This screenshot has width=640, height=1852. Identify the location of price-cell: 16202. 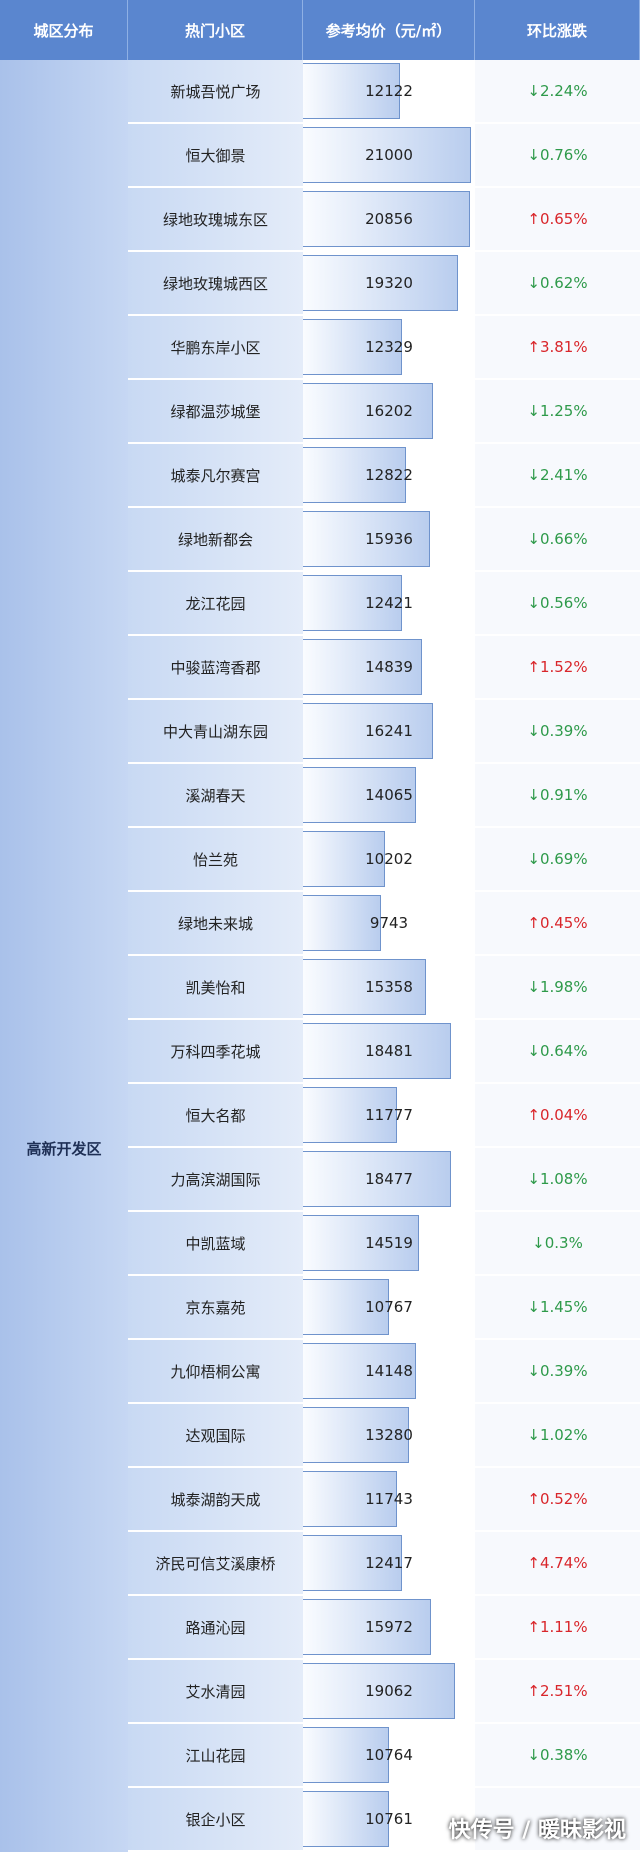
(389, 412).